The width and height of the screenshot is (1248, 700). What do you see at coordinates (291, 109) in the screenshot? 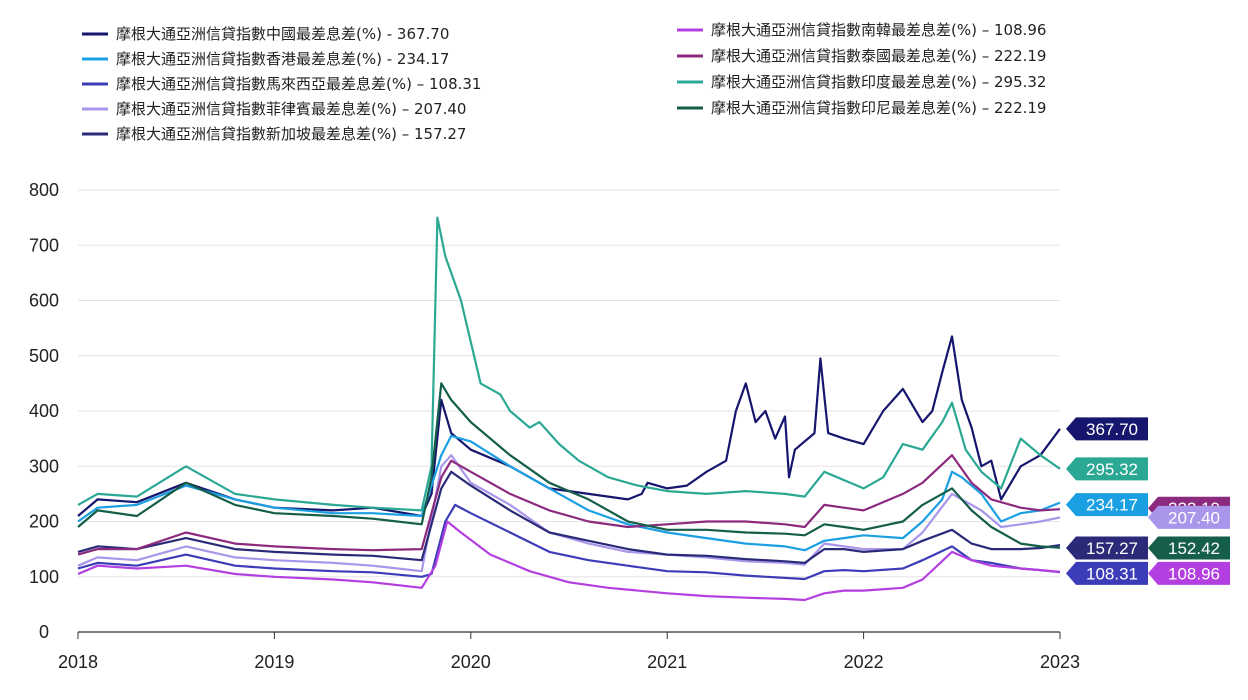
I see `legend-entry: 摩根大通亞洲信貸指數菲律賓最差息差(%) – 207.40` at bounding box center [291, 109].